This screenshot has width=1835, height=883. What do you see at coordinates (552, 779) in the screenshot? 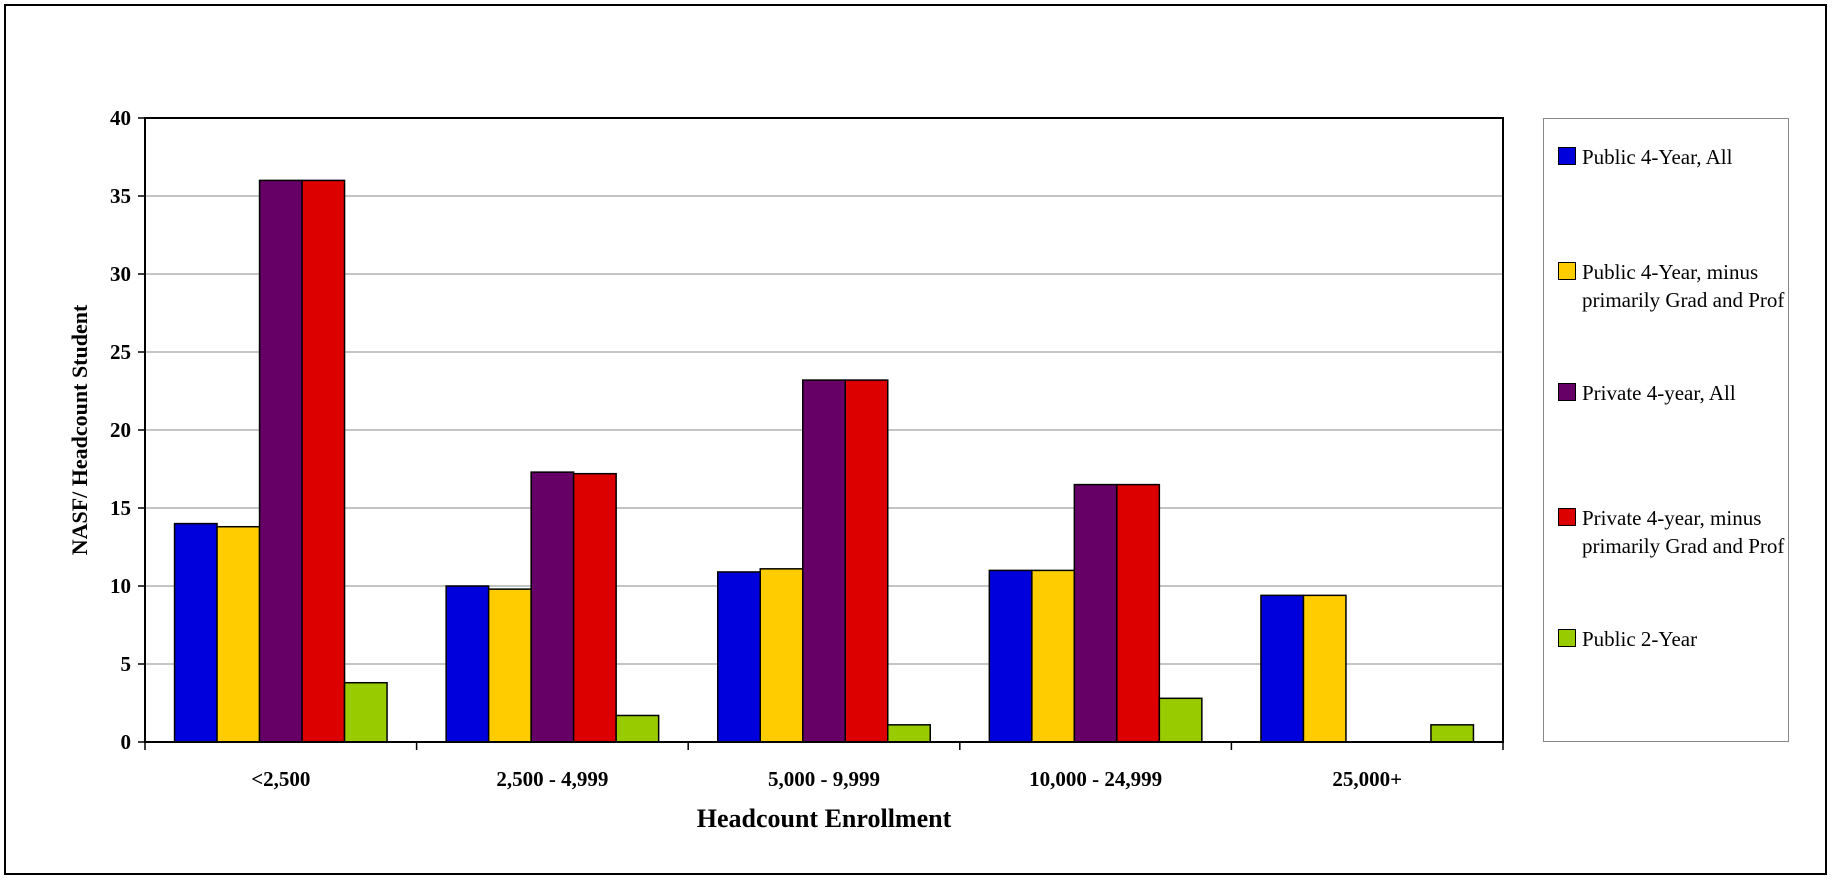
I see `x-tick-label: 2,500 - 4,999` at bounding box center [552, 779].